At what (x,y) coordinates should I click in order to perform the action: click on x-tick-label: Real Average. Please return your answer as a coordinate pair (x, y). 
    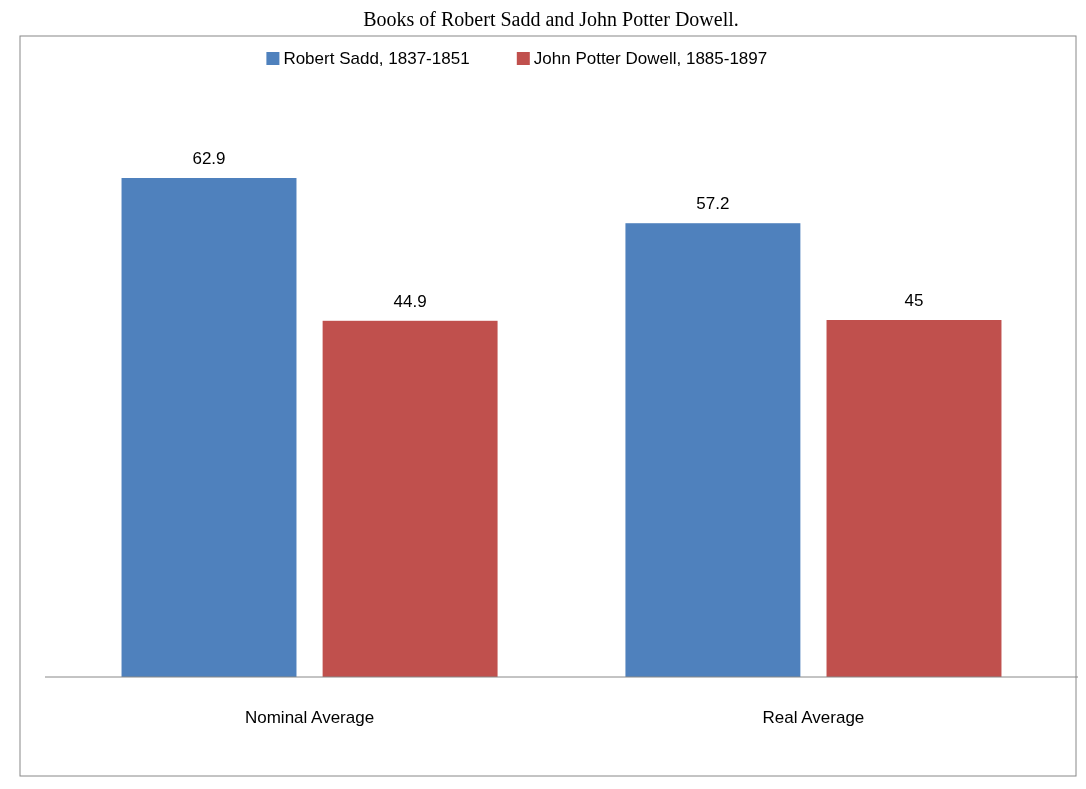
    Looking at the image, I should click on (813, 717).